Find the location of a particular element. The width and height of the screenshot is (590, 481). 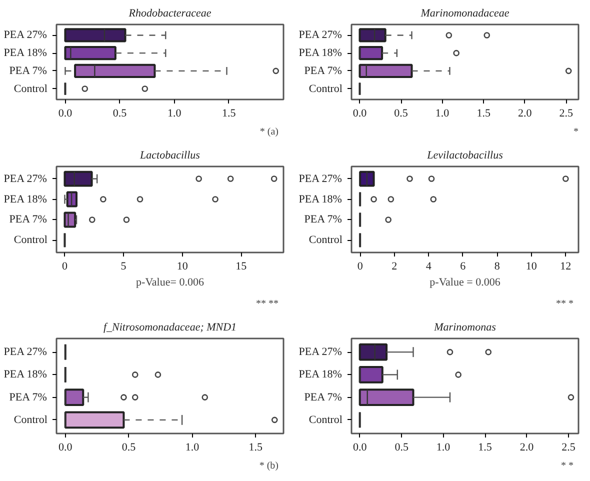

x-tick-label: 12 is located at coordinates (566, 266).